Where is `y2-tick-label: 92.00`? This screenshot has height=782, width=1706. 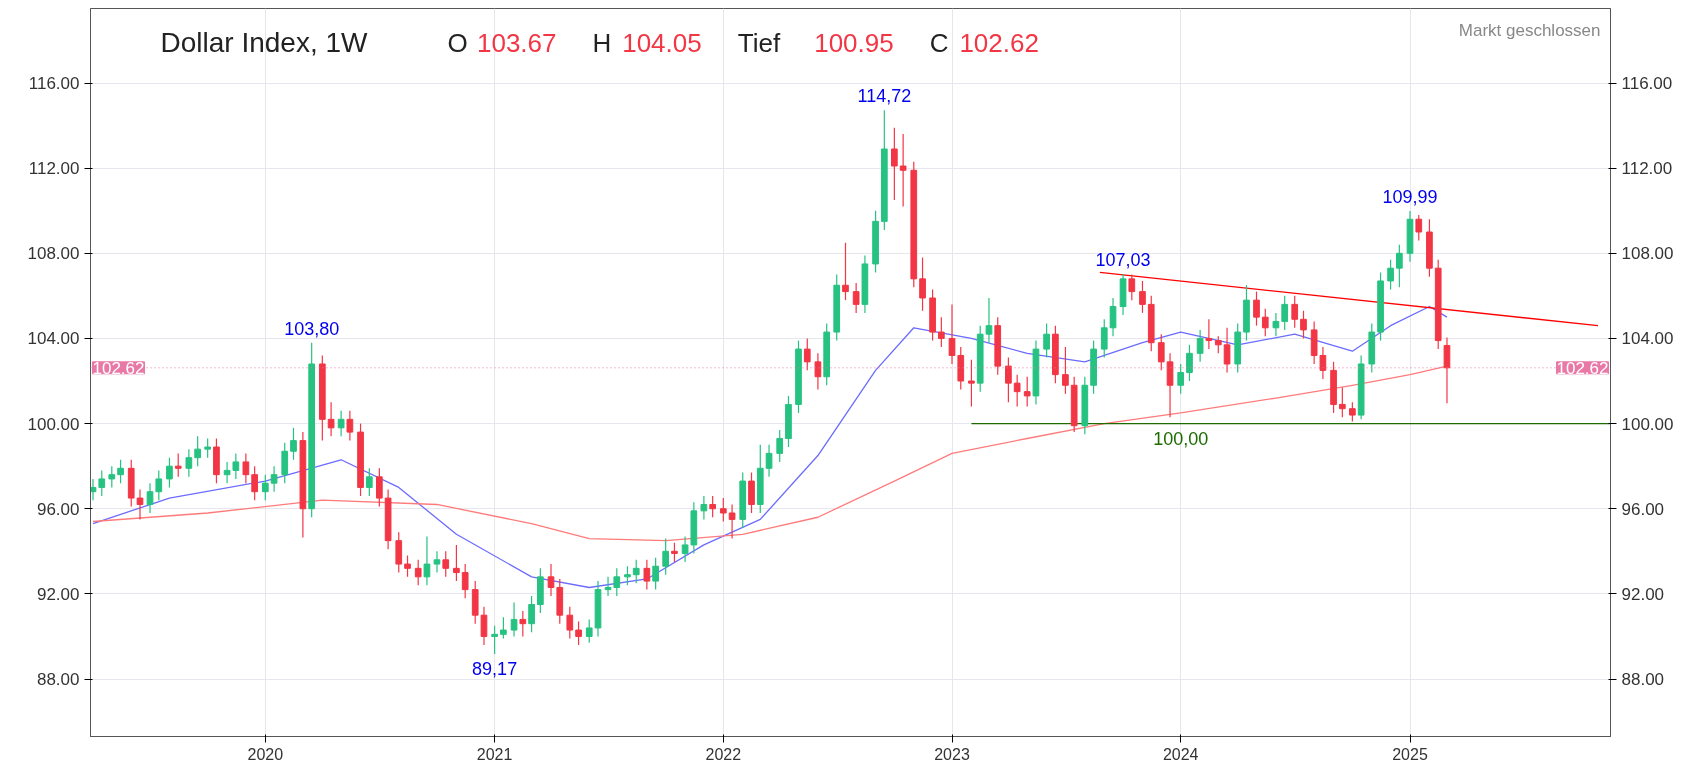
y2-tick-label: 92.00 is located at coordinates (1643, 594).